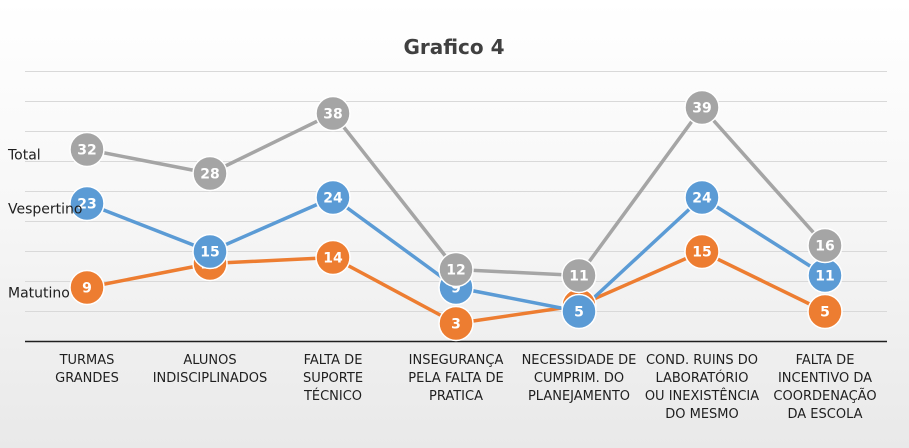  I want to click on data-label-total: 12, so click(455, 271).